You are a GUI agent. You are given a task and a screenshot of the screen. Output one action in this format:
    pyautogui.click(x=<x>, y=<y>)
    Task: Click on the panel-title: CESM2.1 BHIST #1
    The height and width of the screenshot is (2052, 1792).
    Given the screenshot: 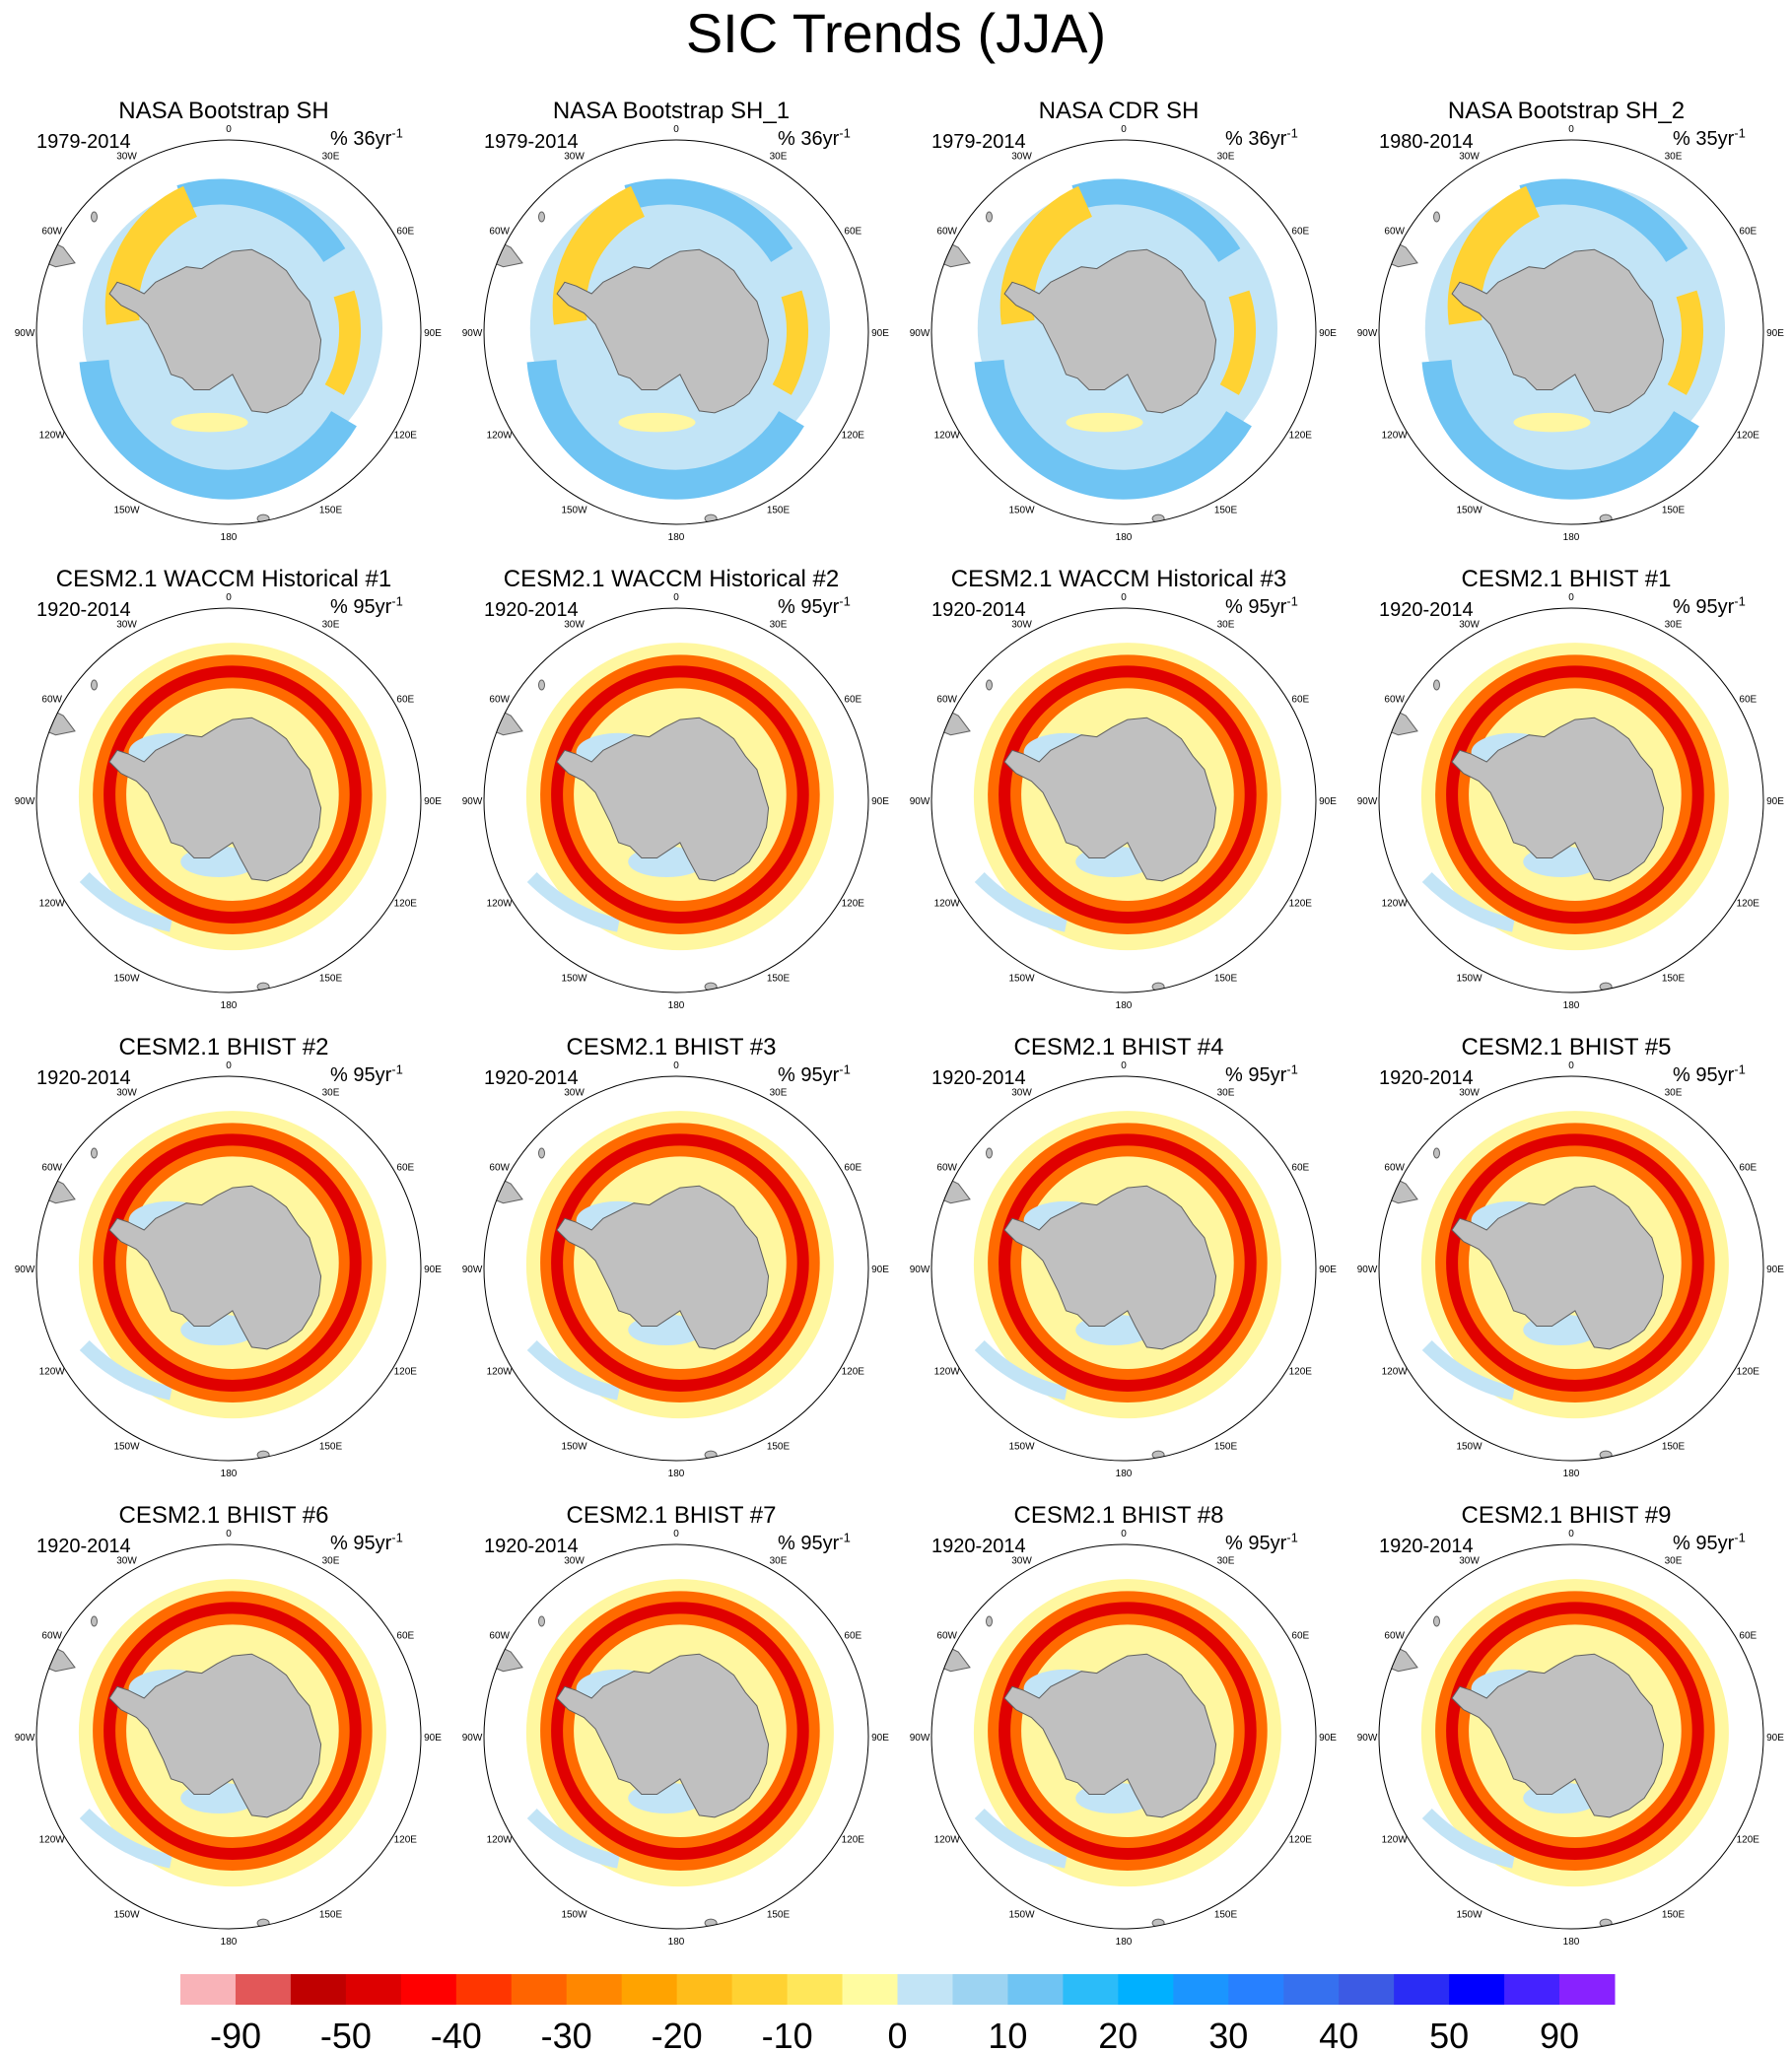 What is the action you would take?
    pyautogui.click(x=1566, y=579)
    